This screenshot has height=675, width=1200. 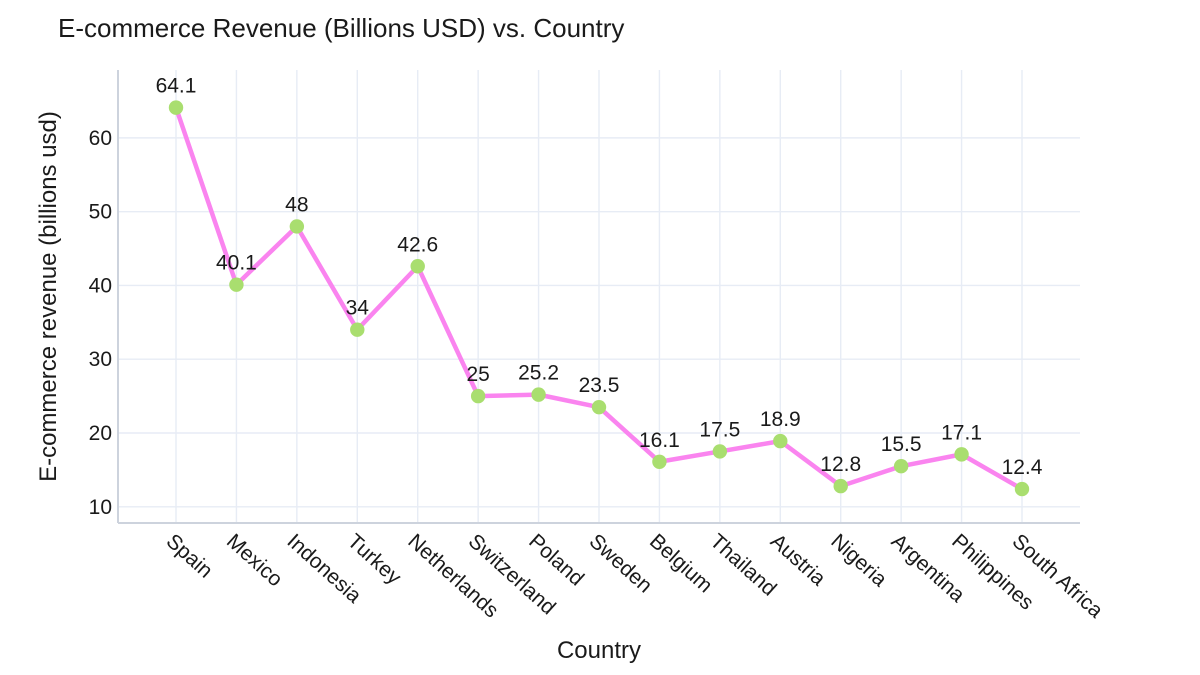 I want to click on y-tick-label: 40, so click(x=100, y=285).